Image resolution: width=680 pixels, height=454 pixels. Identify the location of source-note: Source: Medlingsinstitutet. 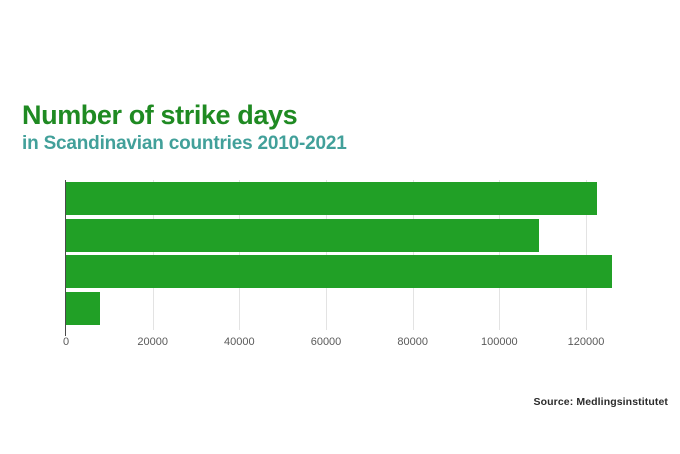
(600, 402).